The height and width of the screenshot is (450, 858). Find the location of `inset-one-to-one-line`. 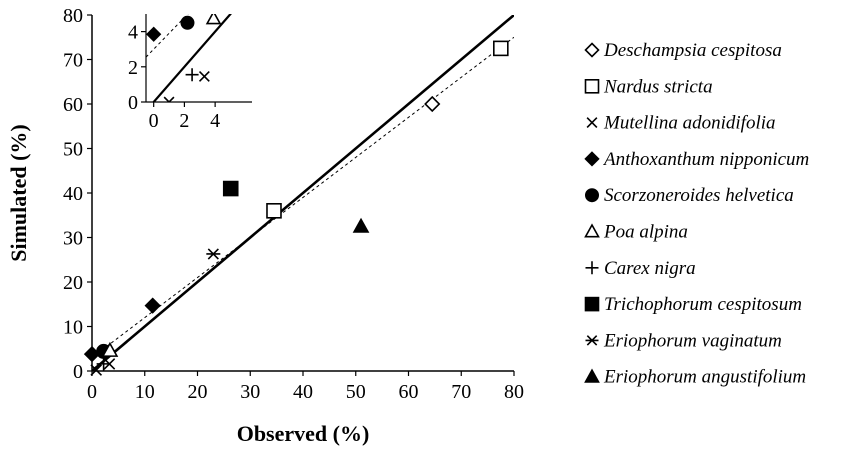

inset-one-to-one-line is located at coordinates (192, 58).